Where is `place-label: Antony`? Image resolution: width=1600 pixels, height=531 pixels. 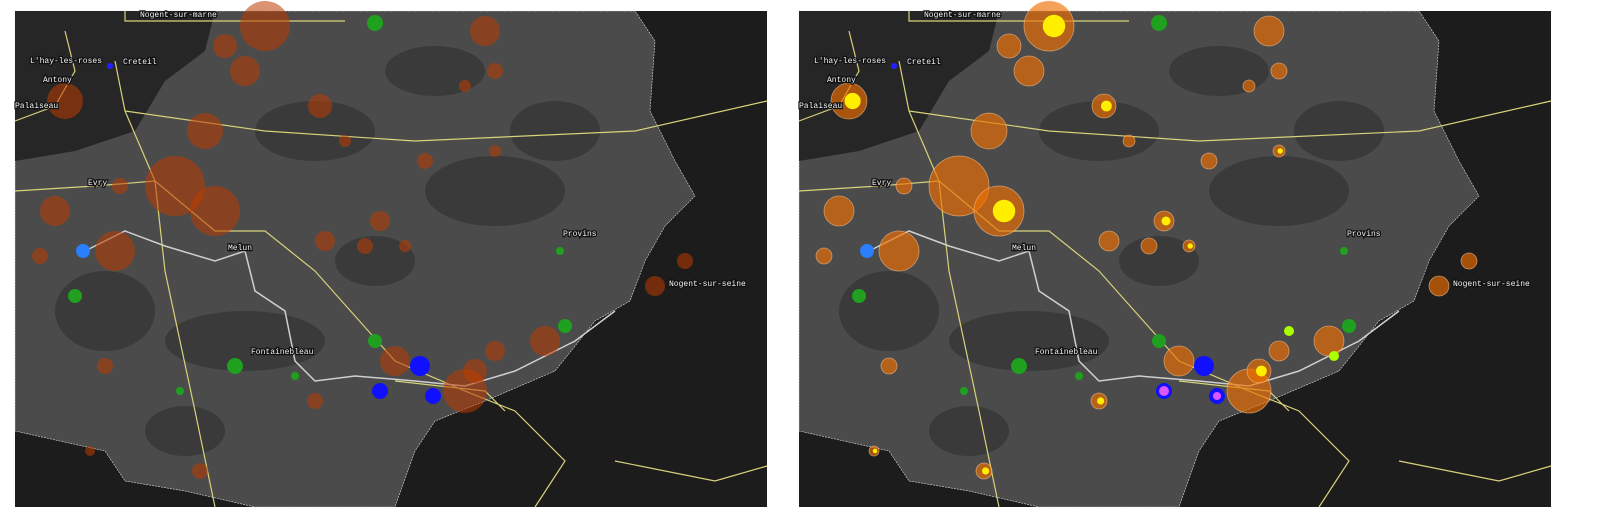 place-label: Antony is located at coordinates (841, 80).